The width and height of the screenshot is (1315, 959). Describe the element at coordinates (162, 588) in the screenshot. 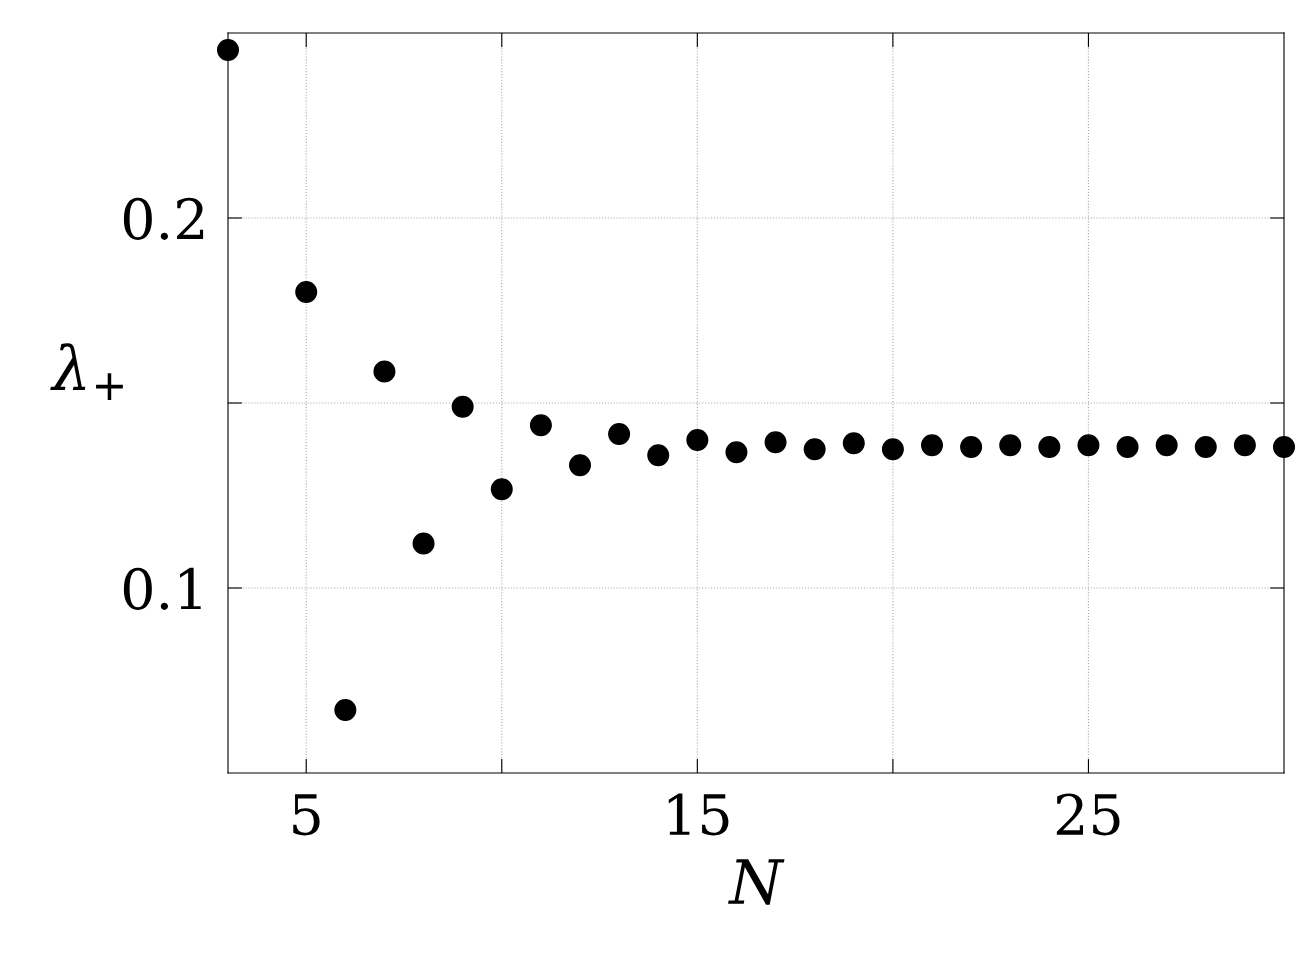

I see `y-tick-label: 0.1` at that location.